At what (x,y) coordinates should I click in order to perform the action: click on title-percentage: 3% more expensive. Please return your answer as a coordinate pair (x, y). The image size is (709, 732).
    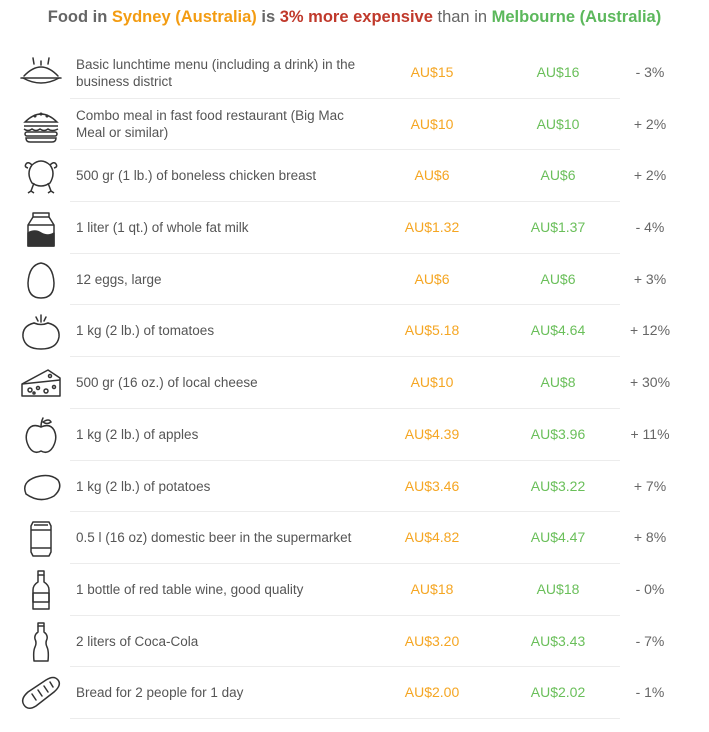
    Looking at the image, I should click on (356, 17).